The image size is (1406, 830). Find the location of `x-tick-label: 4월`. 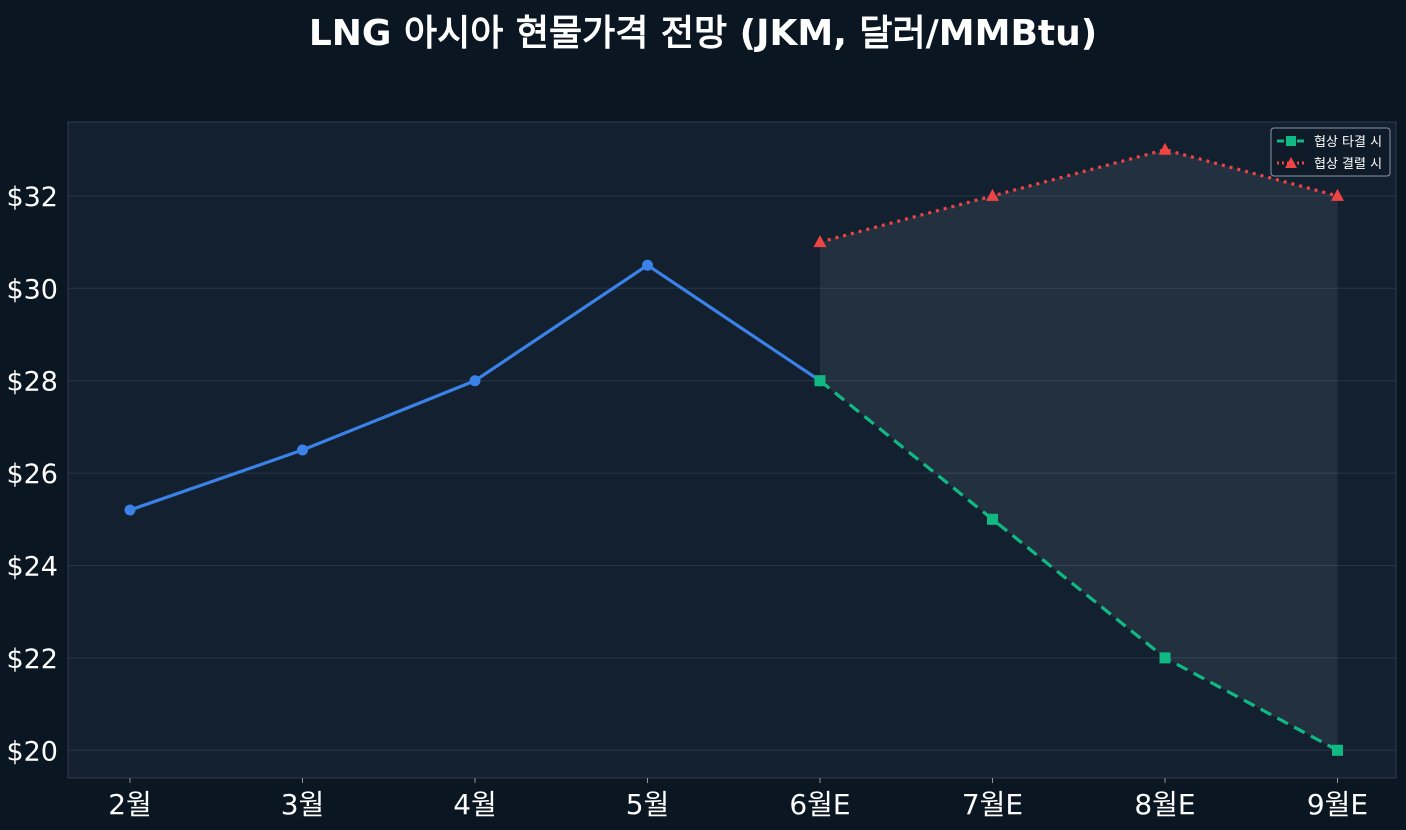

x-tick-label: 4월 is located at coordinates (475, 804).